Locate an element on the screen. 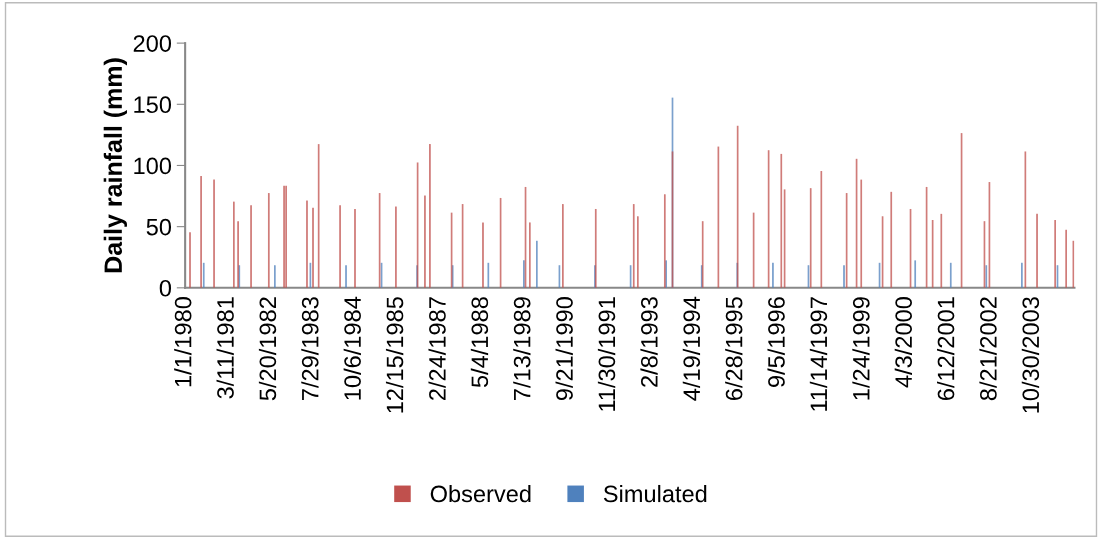 The height and width of the screenshot is (539, 1102). y-tick-label: 50 is located at coordinates (159, 227).